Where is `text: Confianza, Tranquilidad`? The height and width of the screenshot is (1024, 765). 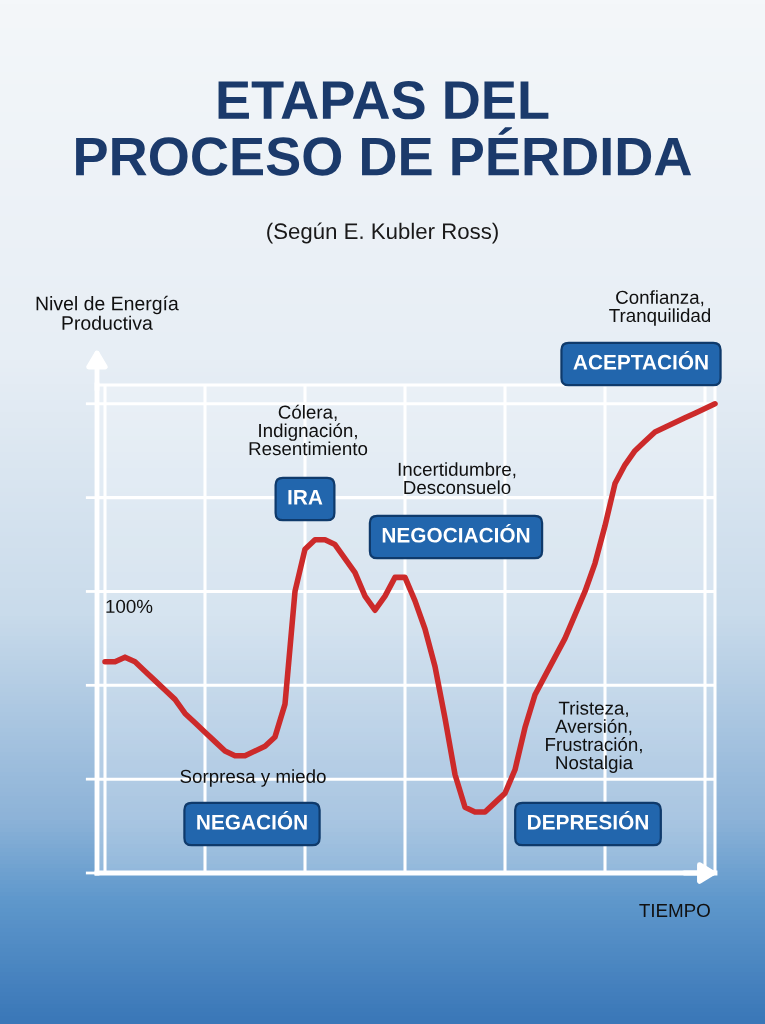 text: Confianza, Tranquilidad is located at coordinates (660, 308).